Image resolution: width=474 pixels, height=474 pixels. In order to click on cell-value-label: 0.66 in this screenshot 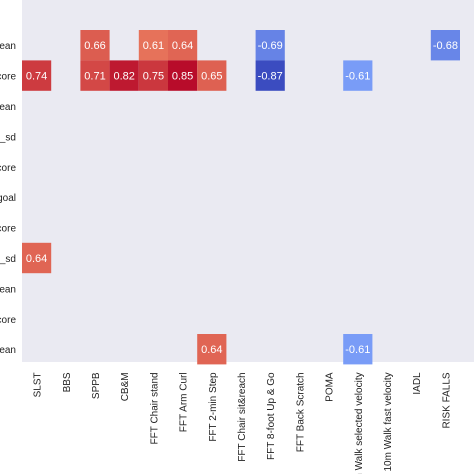, I will do `click(94, 46)`.